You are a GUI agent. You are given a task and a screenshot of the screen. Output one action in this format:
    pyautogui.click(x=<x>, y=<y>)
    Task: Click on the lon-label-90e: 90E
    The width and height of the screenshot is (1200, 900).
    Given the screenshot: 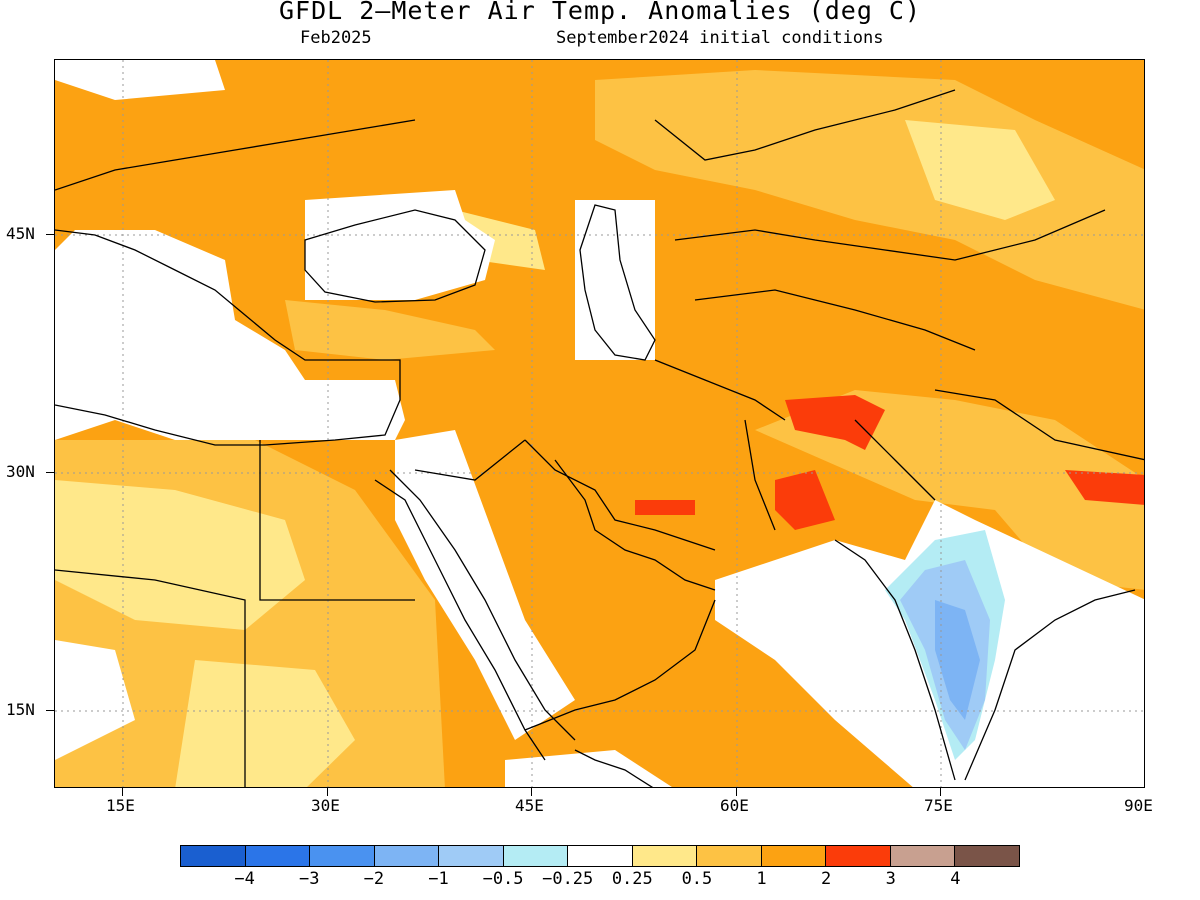 What is the action you would take?
    pyautogui.click(x=1138, y=805)
    